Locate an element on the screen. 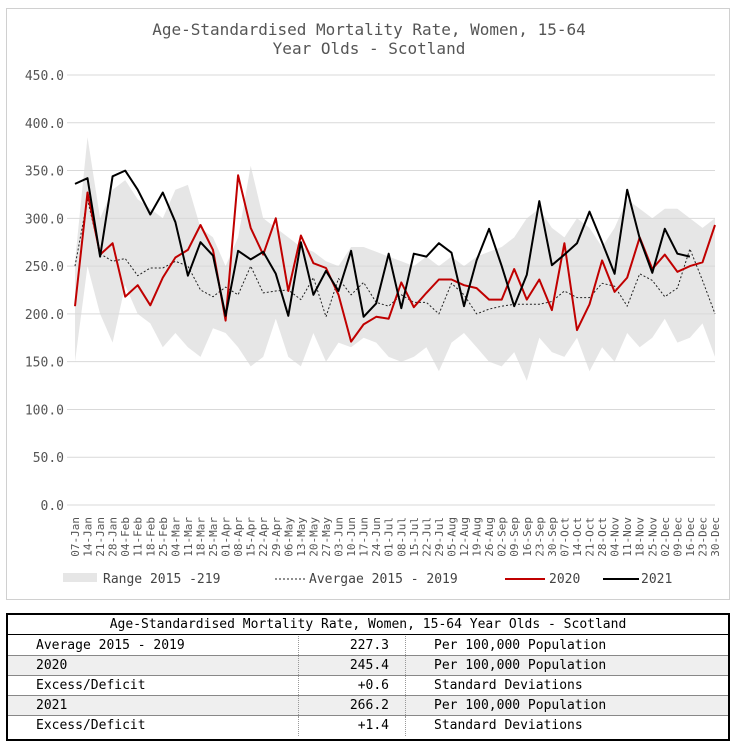 This screenshot has width=737, height=745. x-tick-label: 04-Nov is located at coordinates (615, 537).